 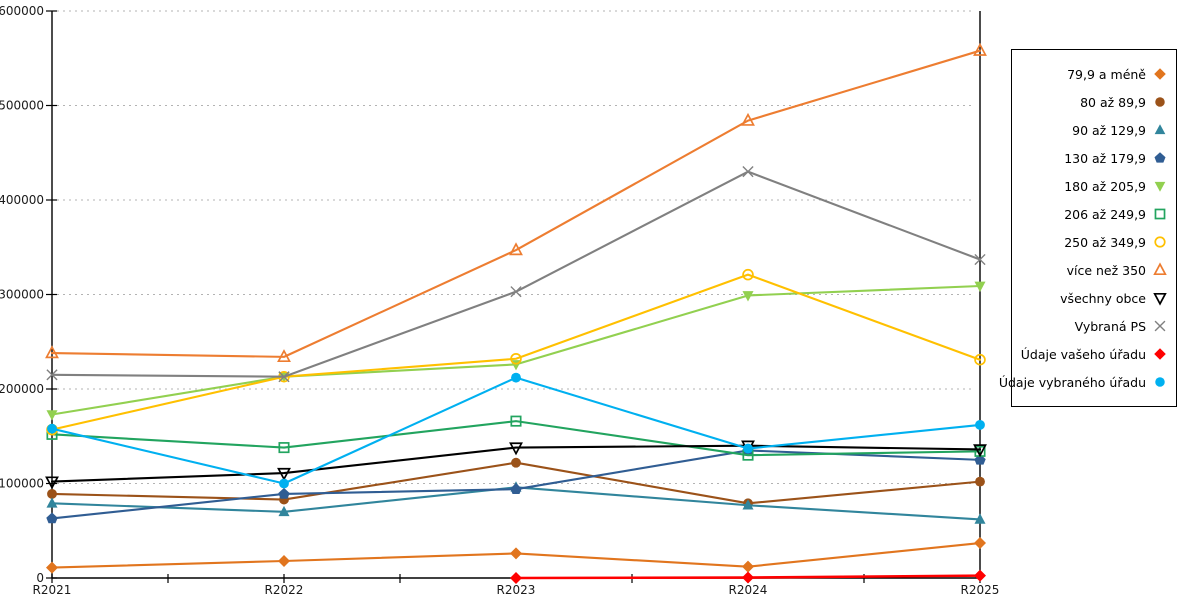 What do you see at coordinates (980, 590) in the screenshot?
I see `x-tick-label: R2025` at bounding box center [980, 590].